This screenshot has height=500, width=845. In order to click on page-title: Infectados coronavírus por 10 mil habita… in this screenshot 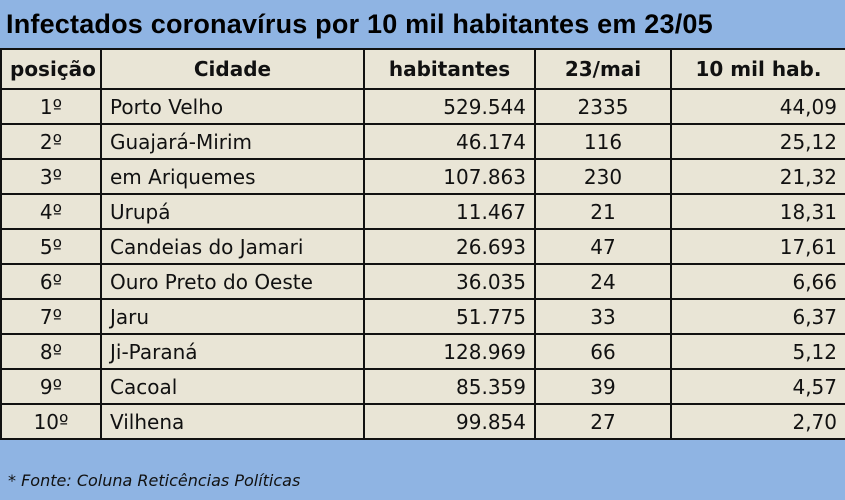, I will do `click(422, 24)`.